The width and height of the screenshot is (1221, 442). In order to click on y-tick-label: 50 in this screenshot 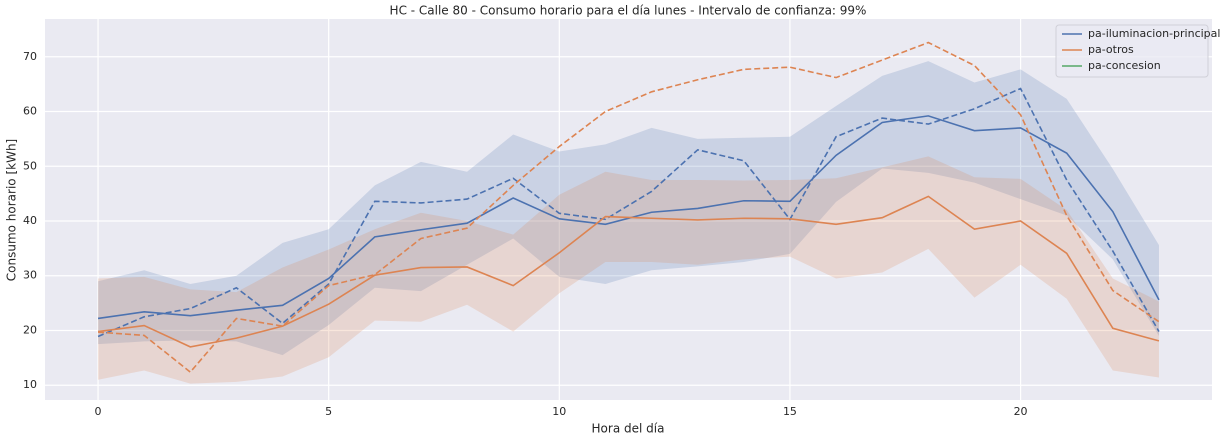, I will do `click(30, 165)`.